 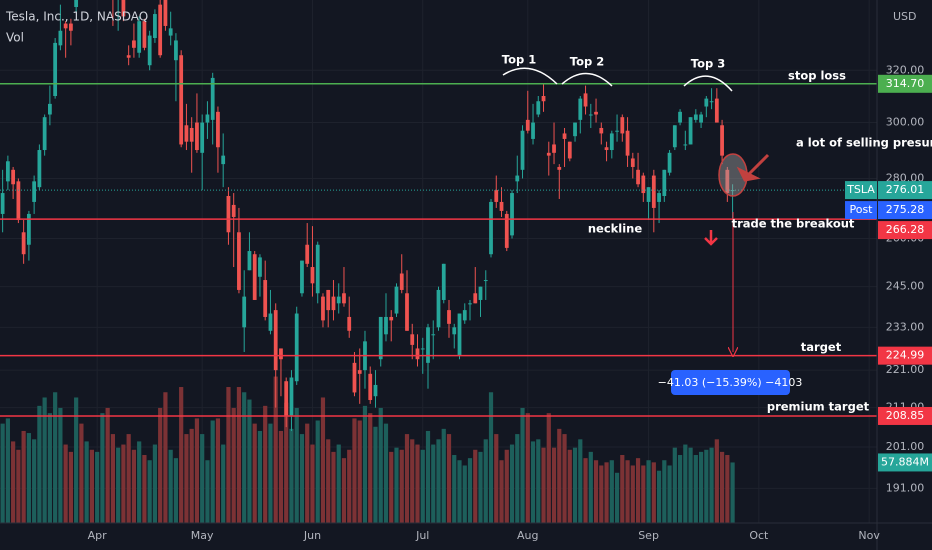 What do you see at coordinates (905, 286) in the screenshot?
I see `y-tick-label: 245.00` at bounding box center [905, 286].